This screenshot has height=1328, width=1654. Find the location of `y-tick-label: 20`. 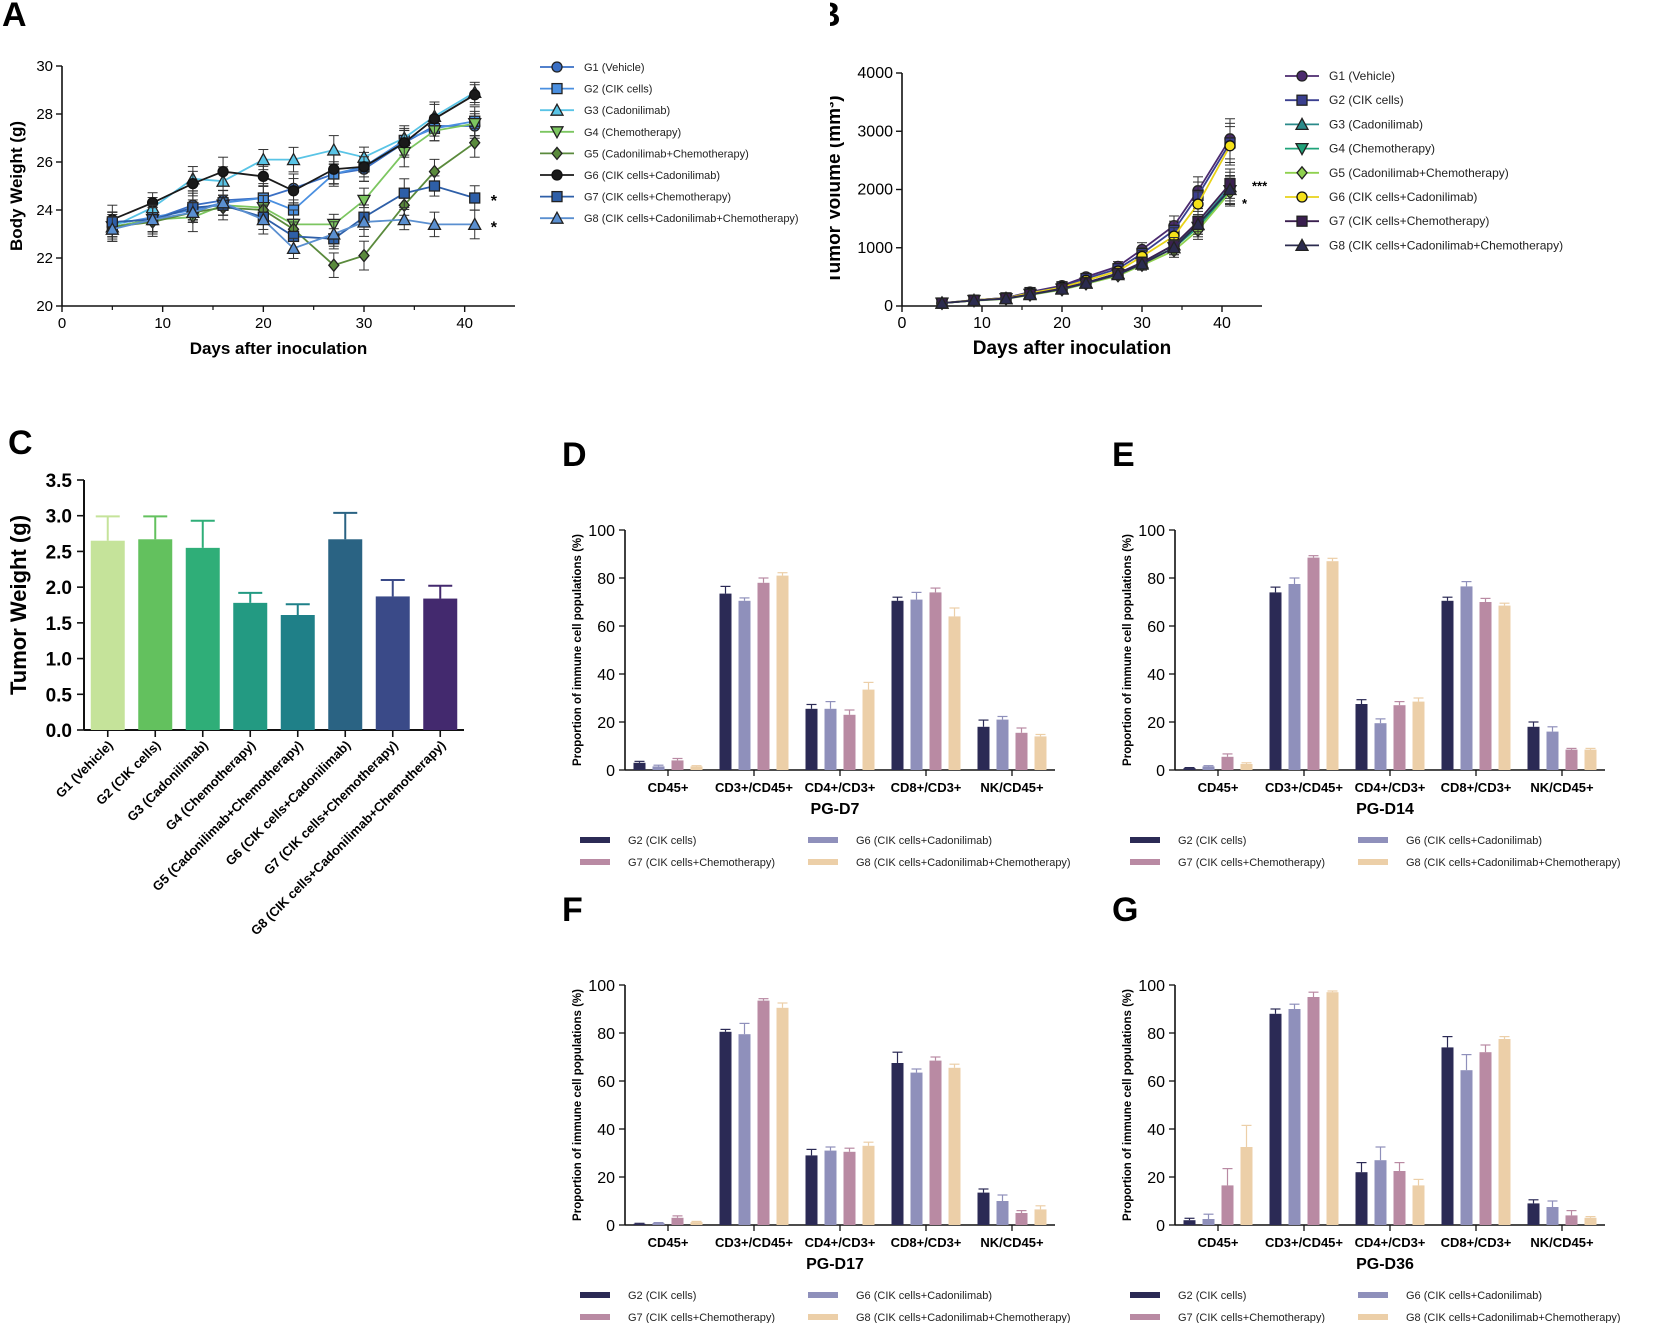

y-tick-label: 20 is located at coordinates (44, 306).